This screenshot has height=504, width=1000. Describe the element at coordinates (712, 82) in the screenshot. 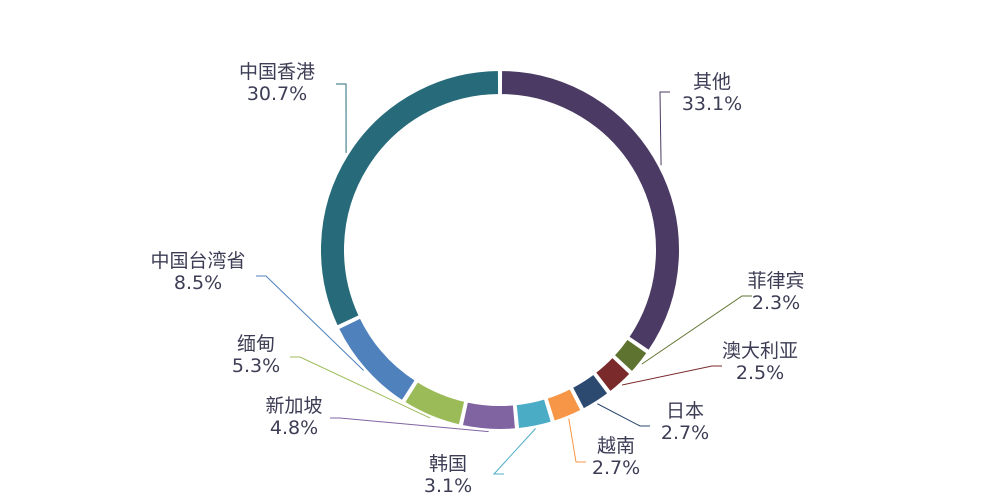

I see `slice-label-0: 其他` at that location.